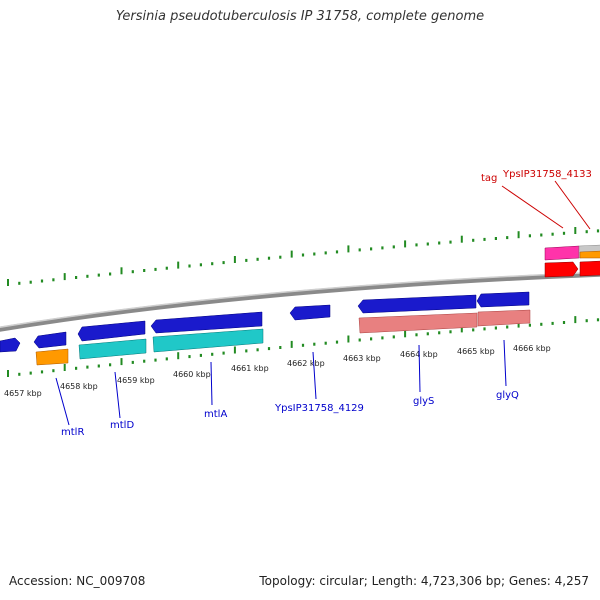 Image resolution: width=600 pixels, height=600 pixels. I want to click on gene-arrow-mtlA, so click(206, 322).